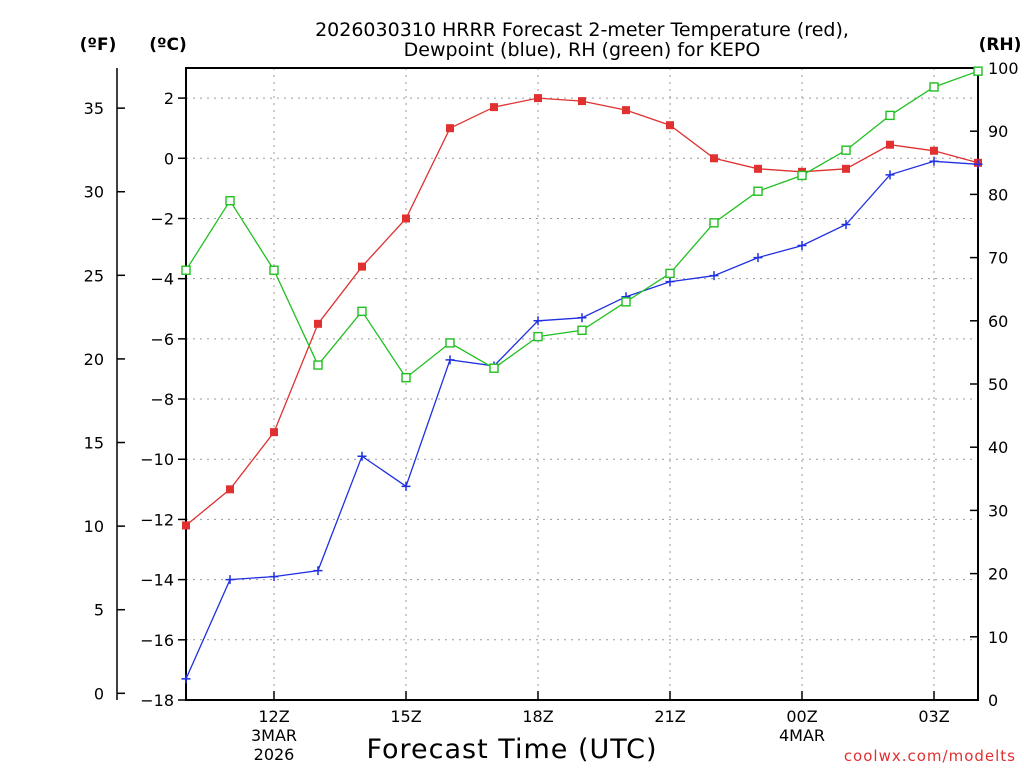 The height and width of the screenshot is (773, 1024). What do you see at coordinates (94, 359) in the screenshot?
I see `fahrenheit-tick-label: 20` at bounding box center [94, 359].